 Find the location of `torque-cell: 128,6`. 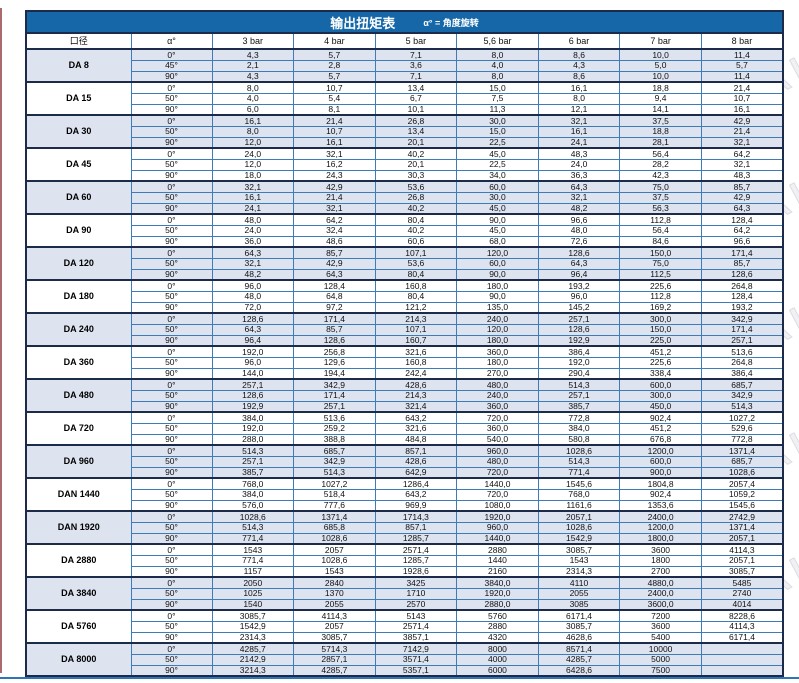

torque-cell: 128,6 is located at coordinates (579, 252).